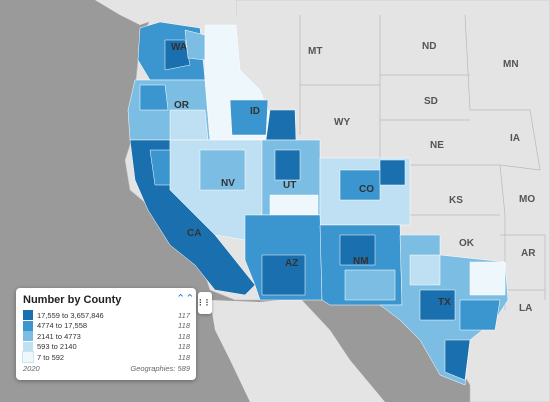  I want to click on state-label: MT, so click(315, 51).